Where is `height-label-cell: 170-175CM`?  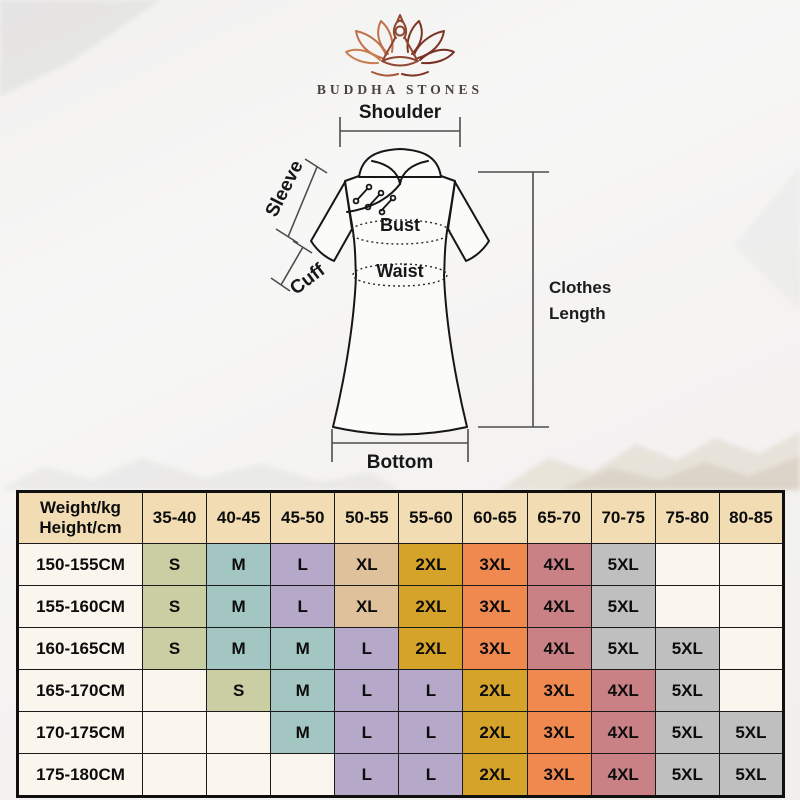
height-label-cell: 170-175CM is located at coordinates (80, 732).